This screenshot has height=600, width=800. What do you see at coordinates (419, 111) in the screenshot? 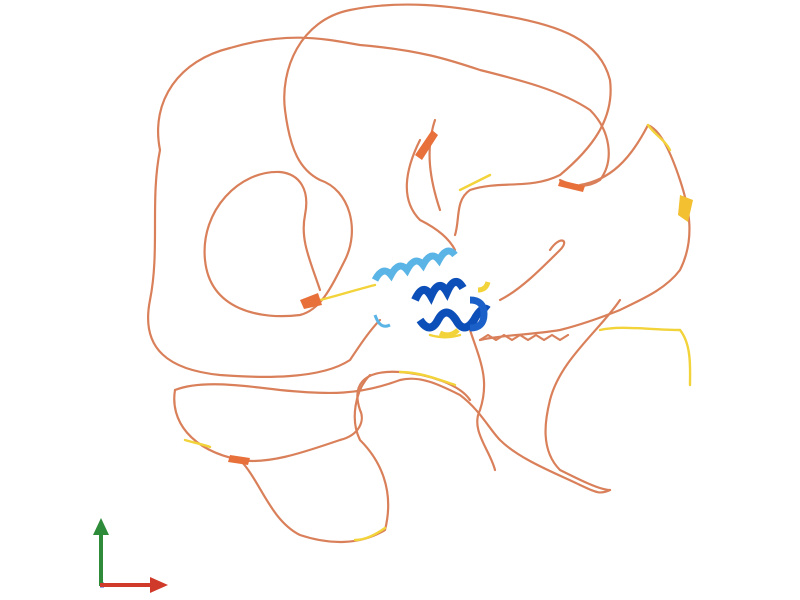
I see `coil-loop-top` at bounding box center [419, 111].